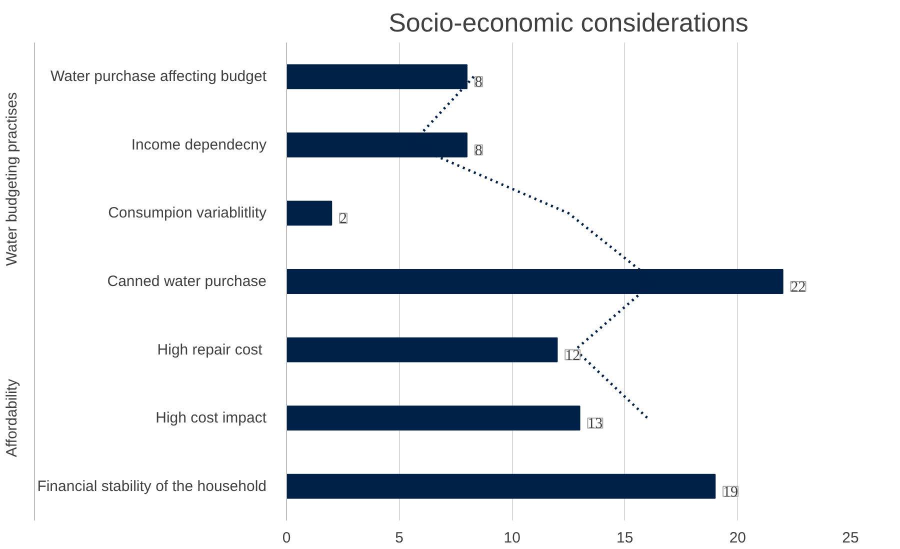 This screenshot has width=900, height=549. Describe the element at coordinates (286, 538) in the screenshot. I see `x-tick-label: 0` at that location.